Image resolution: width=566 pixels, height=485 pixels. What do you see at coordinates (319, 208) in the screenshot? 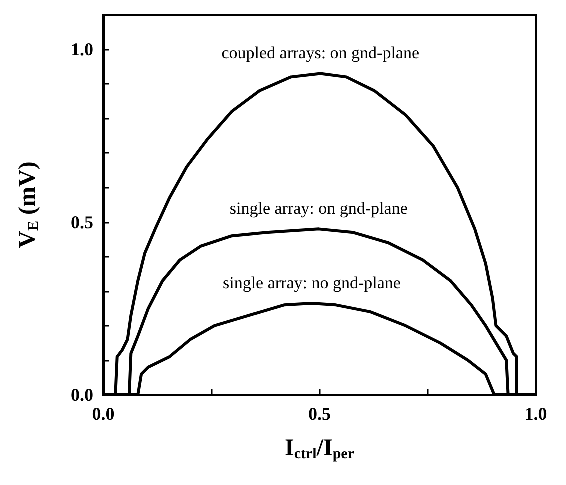
I see `series-label: single array: on gnd-plane` at bounding box center [319, 208].